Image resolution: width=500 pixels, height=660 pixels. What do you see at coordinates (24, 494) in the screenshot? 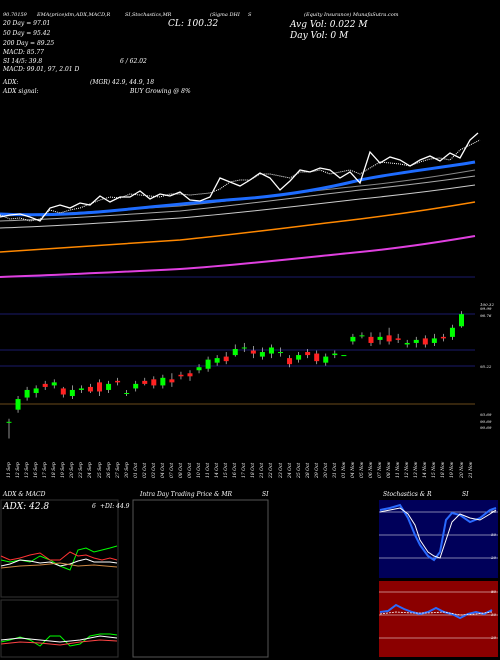
I see `adx-macd-title: ADX & MACD` at bounding box center [24, 494].